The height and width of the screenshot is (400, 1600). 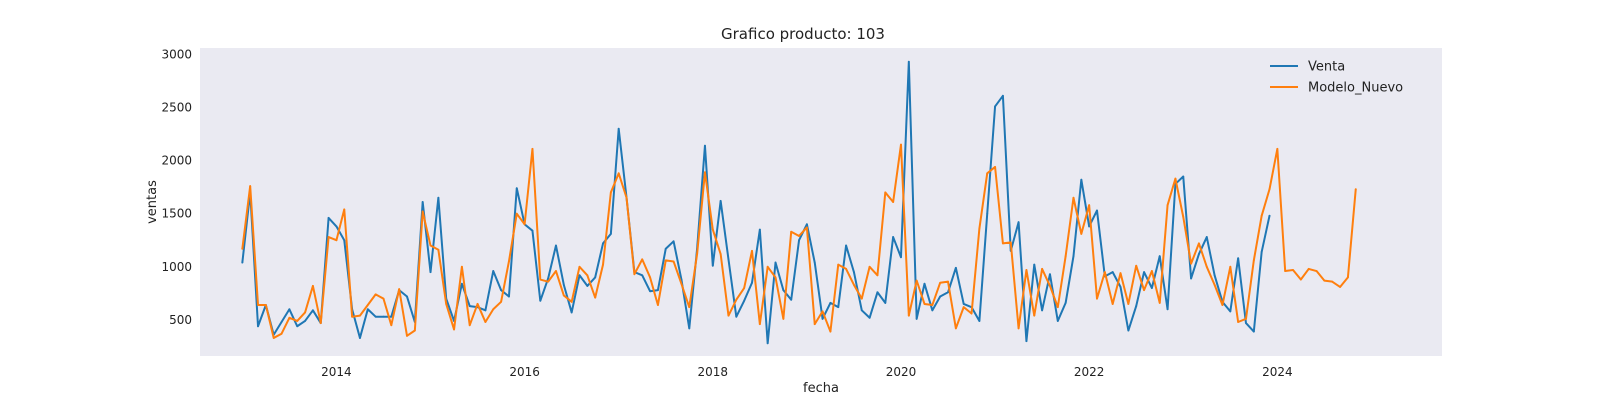 I want to click on y-tick-label: 500, so click(x=180, y=320).